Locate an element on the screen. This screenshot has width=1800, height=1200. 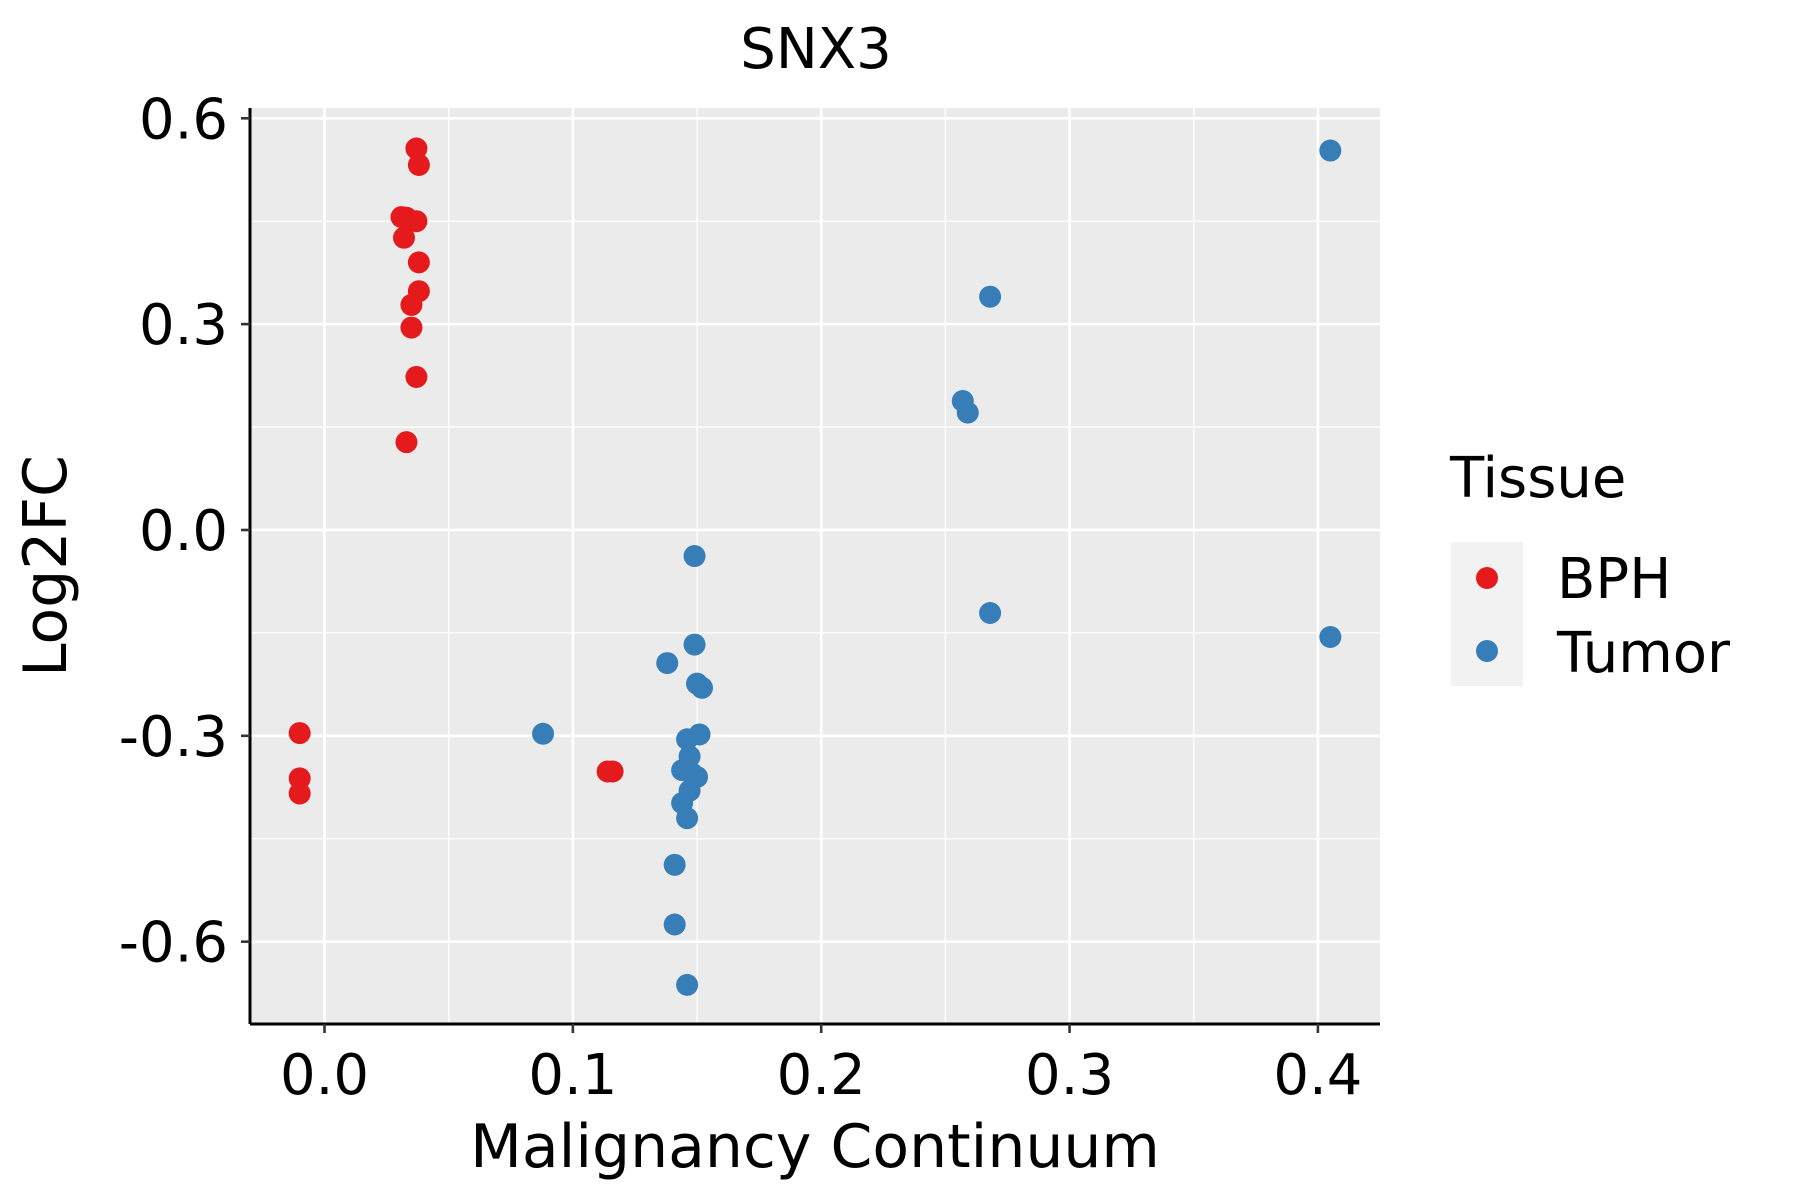
y-tick-label: 0.3 is located at coordinates (183, 325).